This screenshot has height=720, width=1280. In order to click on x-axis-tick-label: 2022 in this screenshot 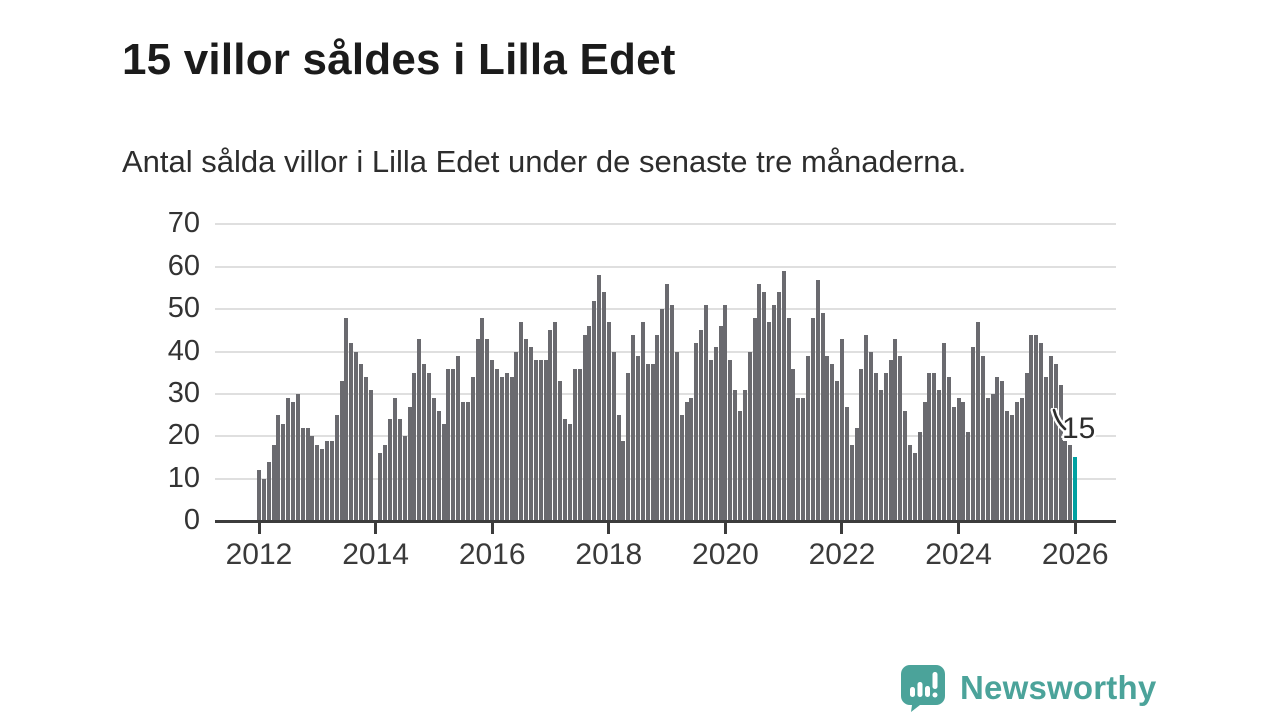, I will do `click(842, 554)`.